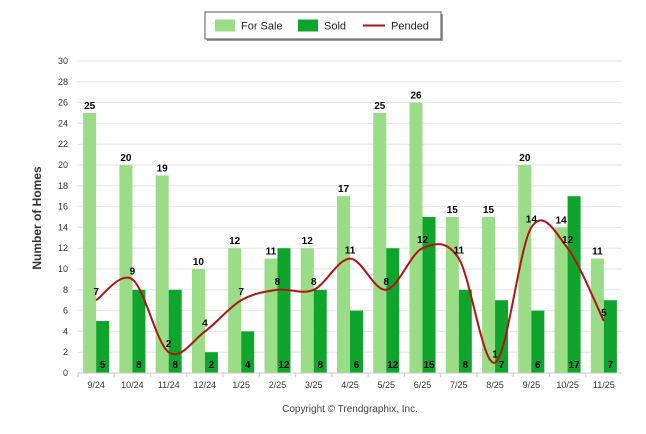  Describe the element at coordinates (532, 385) in the screenshot. I see `x-tick-label: 9/25` at that location.